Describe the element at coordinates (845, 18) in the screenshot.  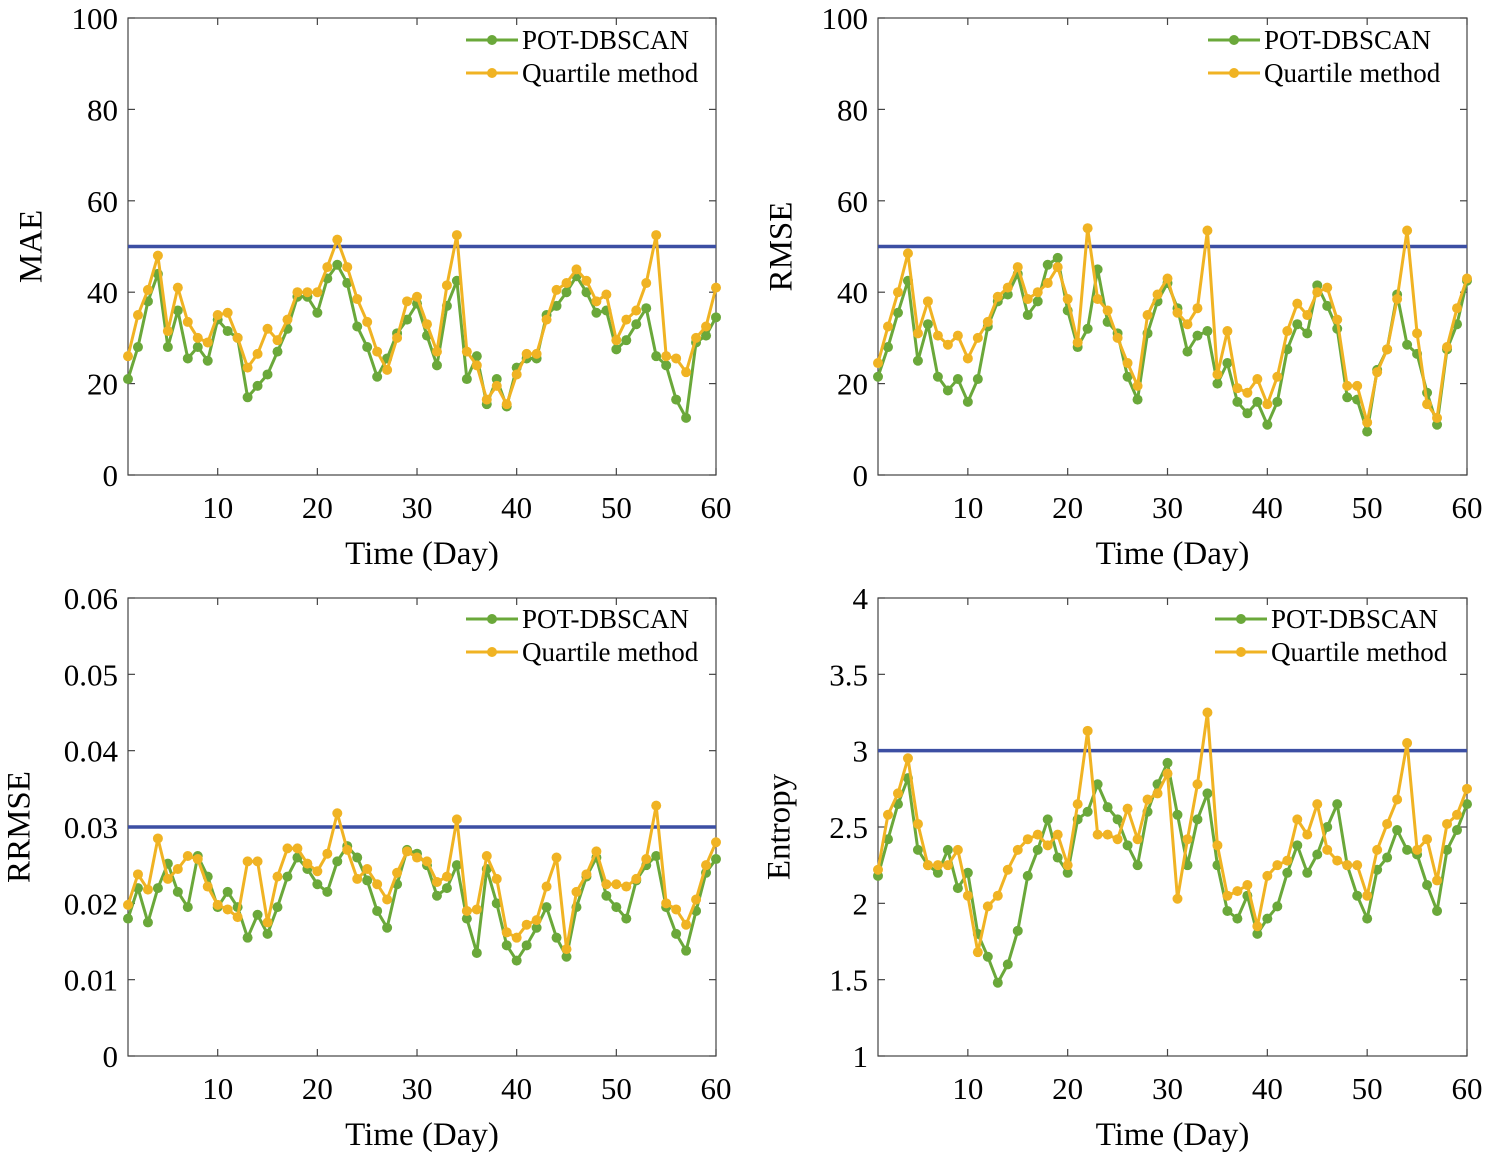
I see `y-tick-label: 100` at that location.